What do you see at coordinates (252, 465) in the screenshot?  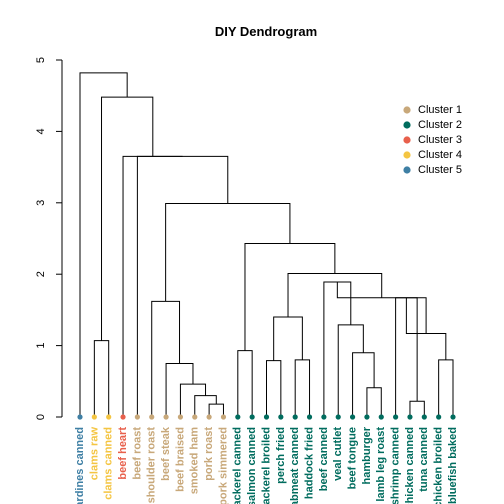 I see `leaf-label: salmon canned` at bounding box center [252, 465].